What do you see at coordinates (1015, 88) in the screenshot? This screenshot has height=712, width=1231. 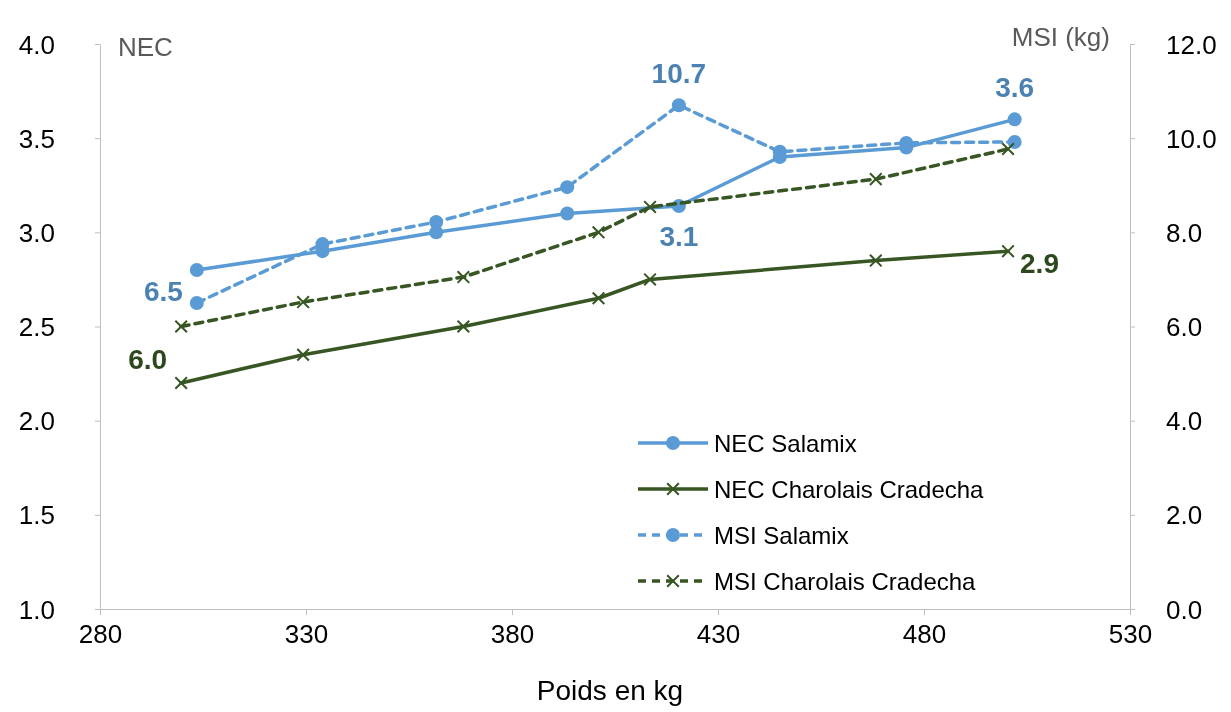 I see `data-label: 3.6` at bounding box center [1015, 88].